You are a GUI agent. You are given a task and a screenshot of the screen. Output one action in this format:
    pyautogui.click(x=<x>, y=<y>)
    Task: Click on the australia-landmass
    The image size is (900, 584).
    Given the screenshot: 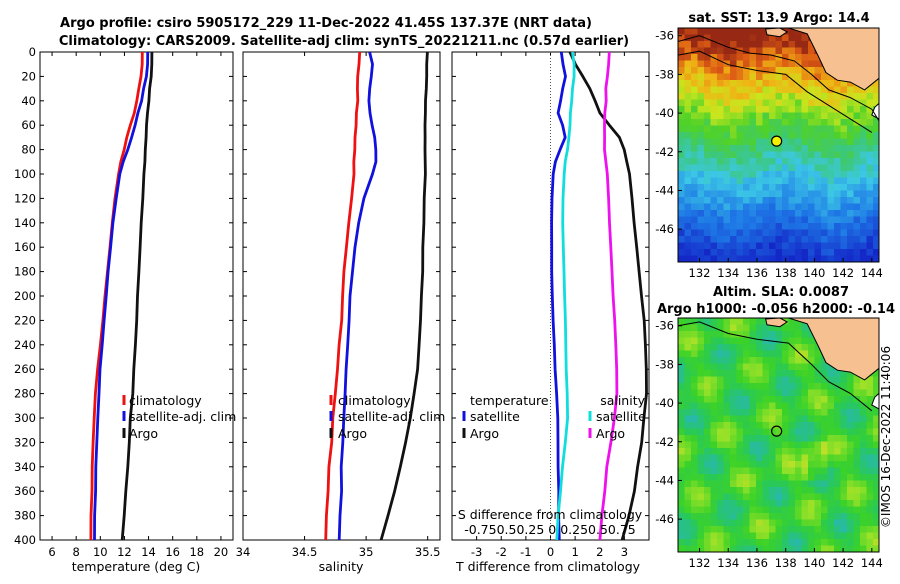 What is the action you would take?
    pyautogui.click(x=778, y=59)
    